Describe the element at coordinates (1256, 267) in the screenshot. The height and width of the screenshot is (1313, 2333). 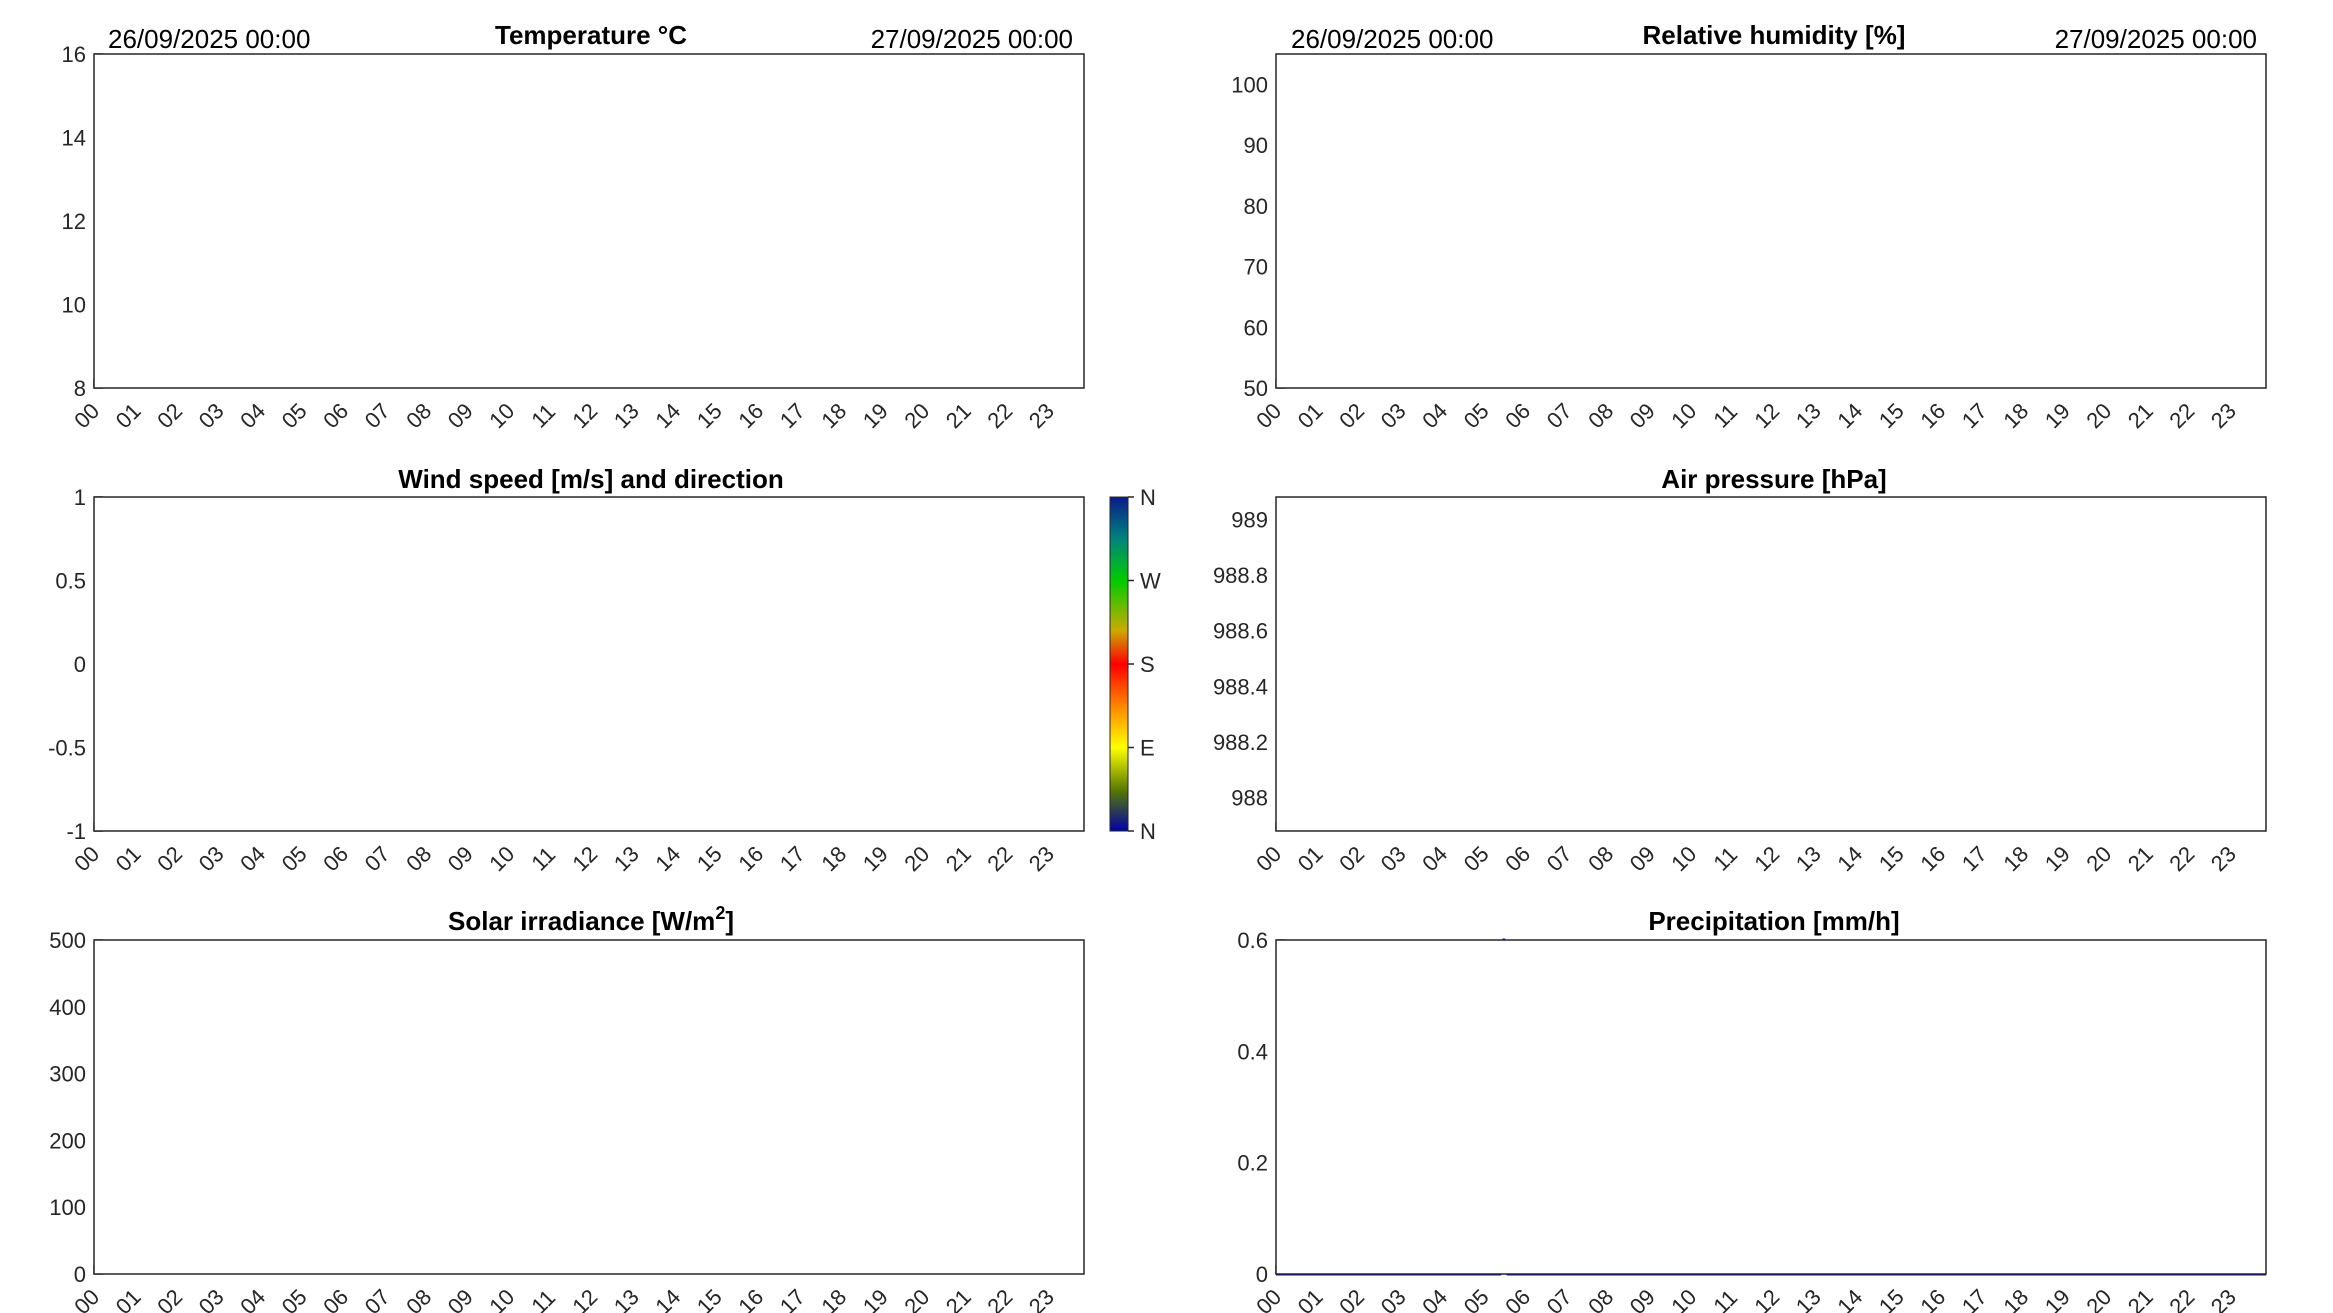
I see `y-tick-label: 70` at that location.